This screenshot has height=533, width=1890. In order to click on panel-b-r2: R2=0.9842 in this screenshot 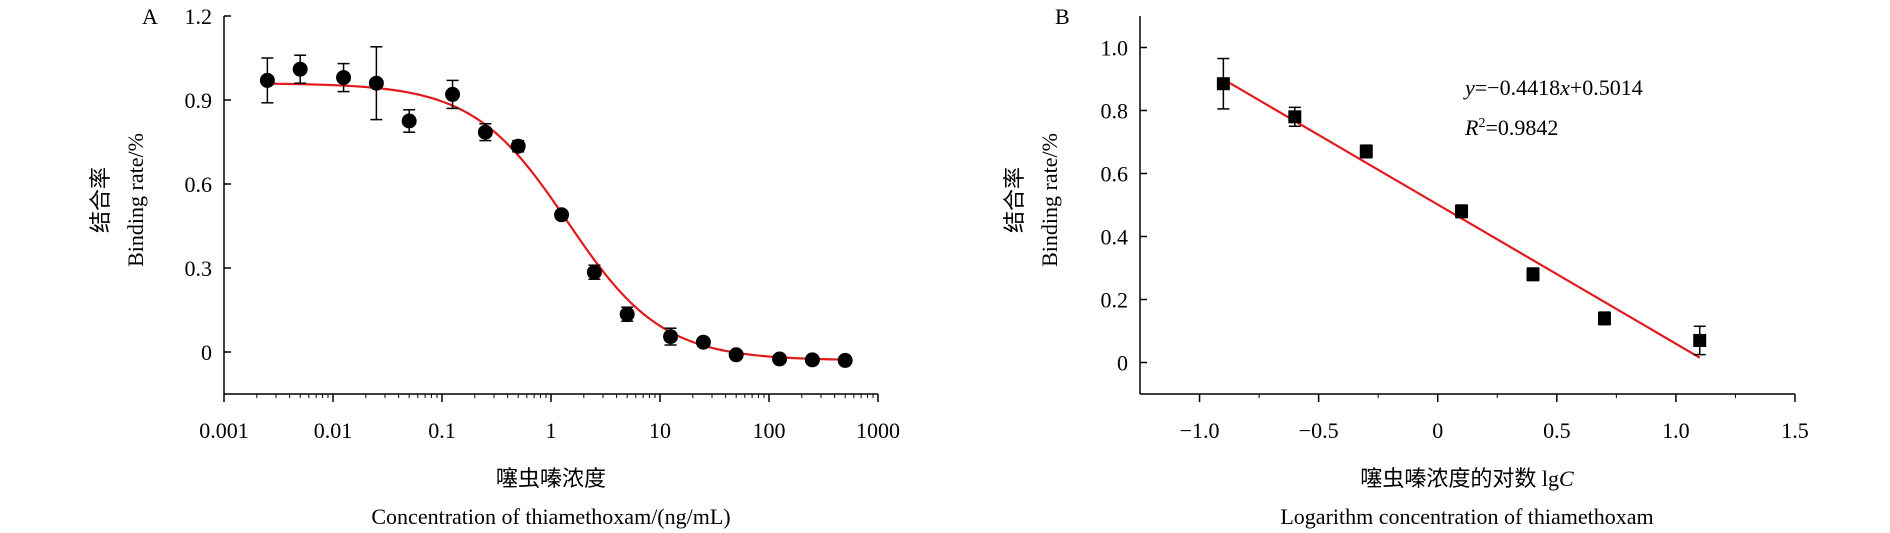, I will do `click(1511, 127)`.